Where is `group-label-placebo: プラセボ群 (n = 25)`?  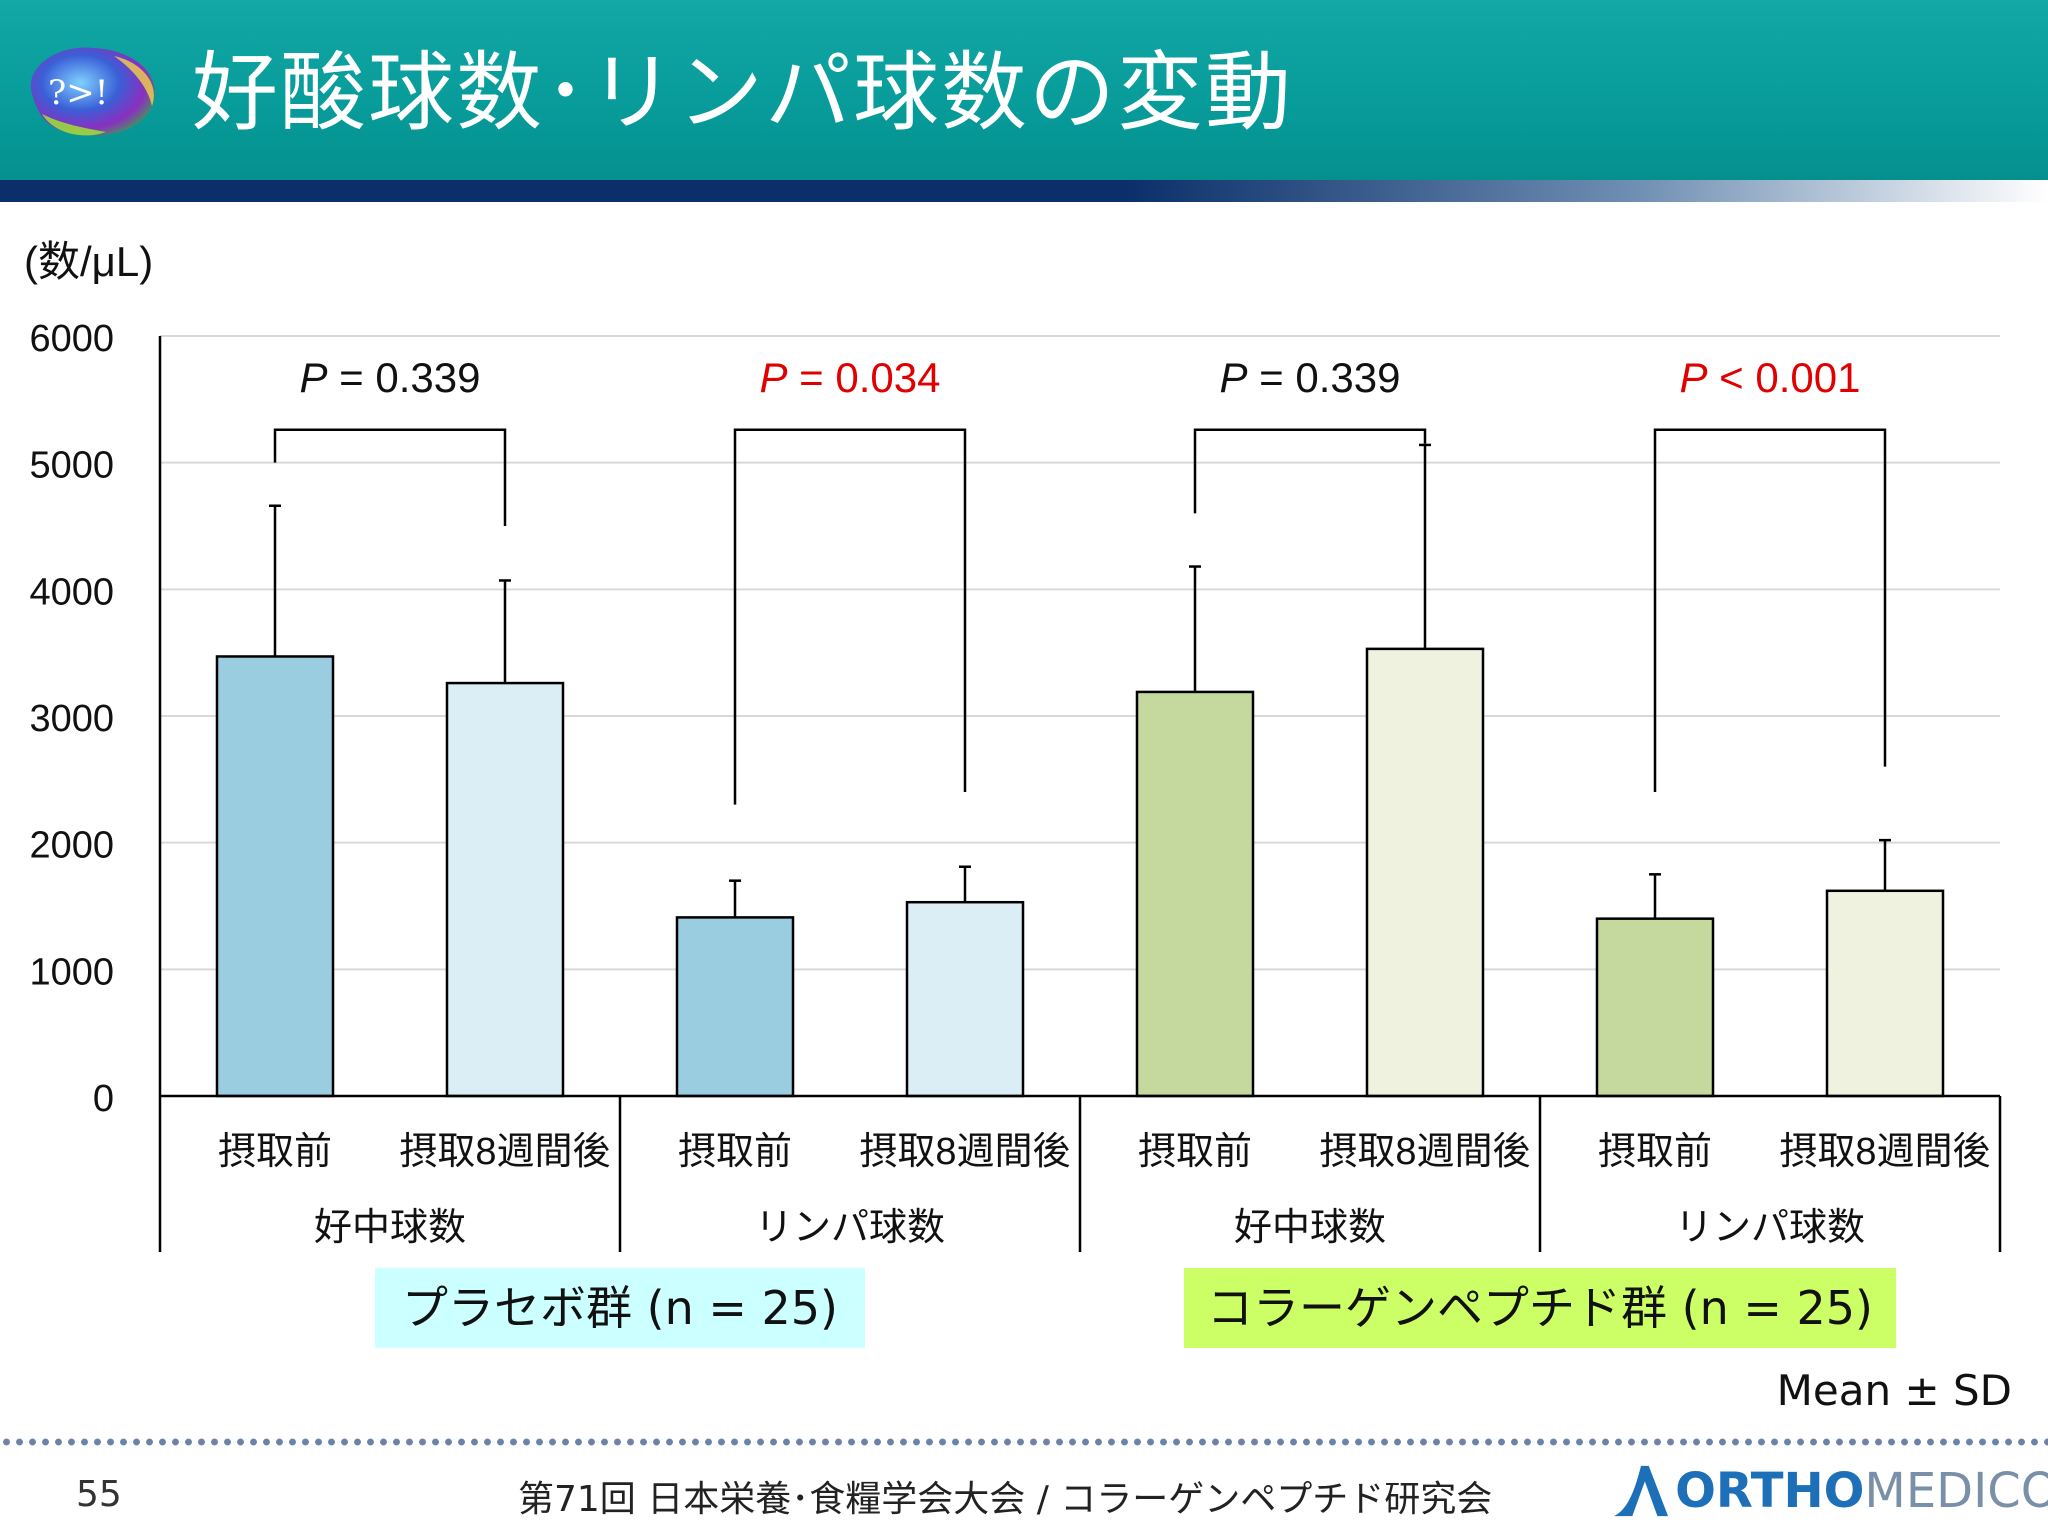 group-label-placebo: プラセボ群 (n = 25) is located at coordinates (620, 1308).